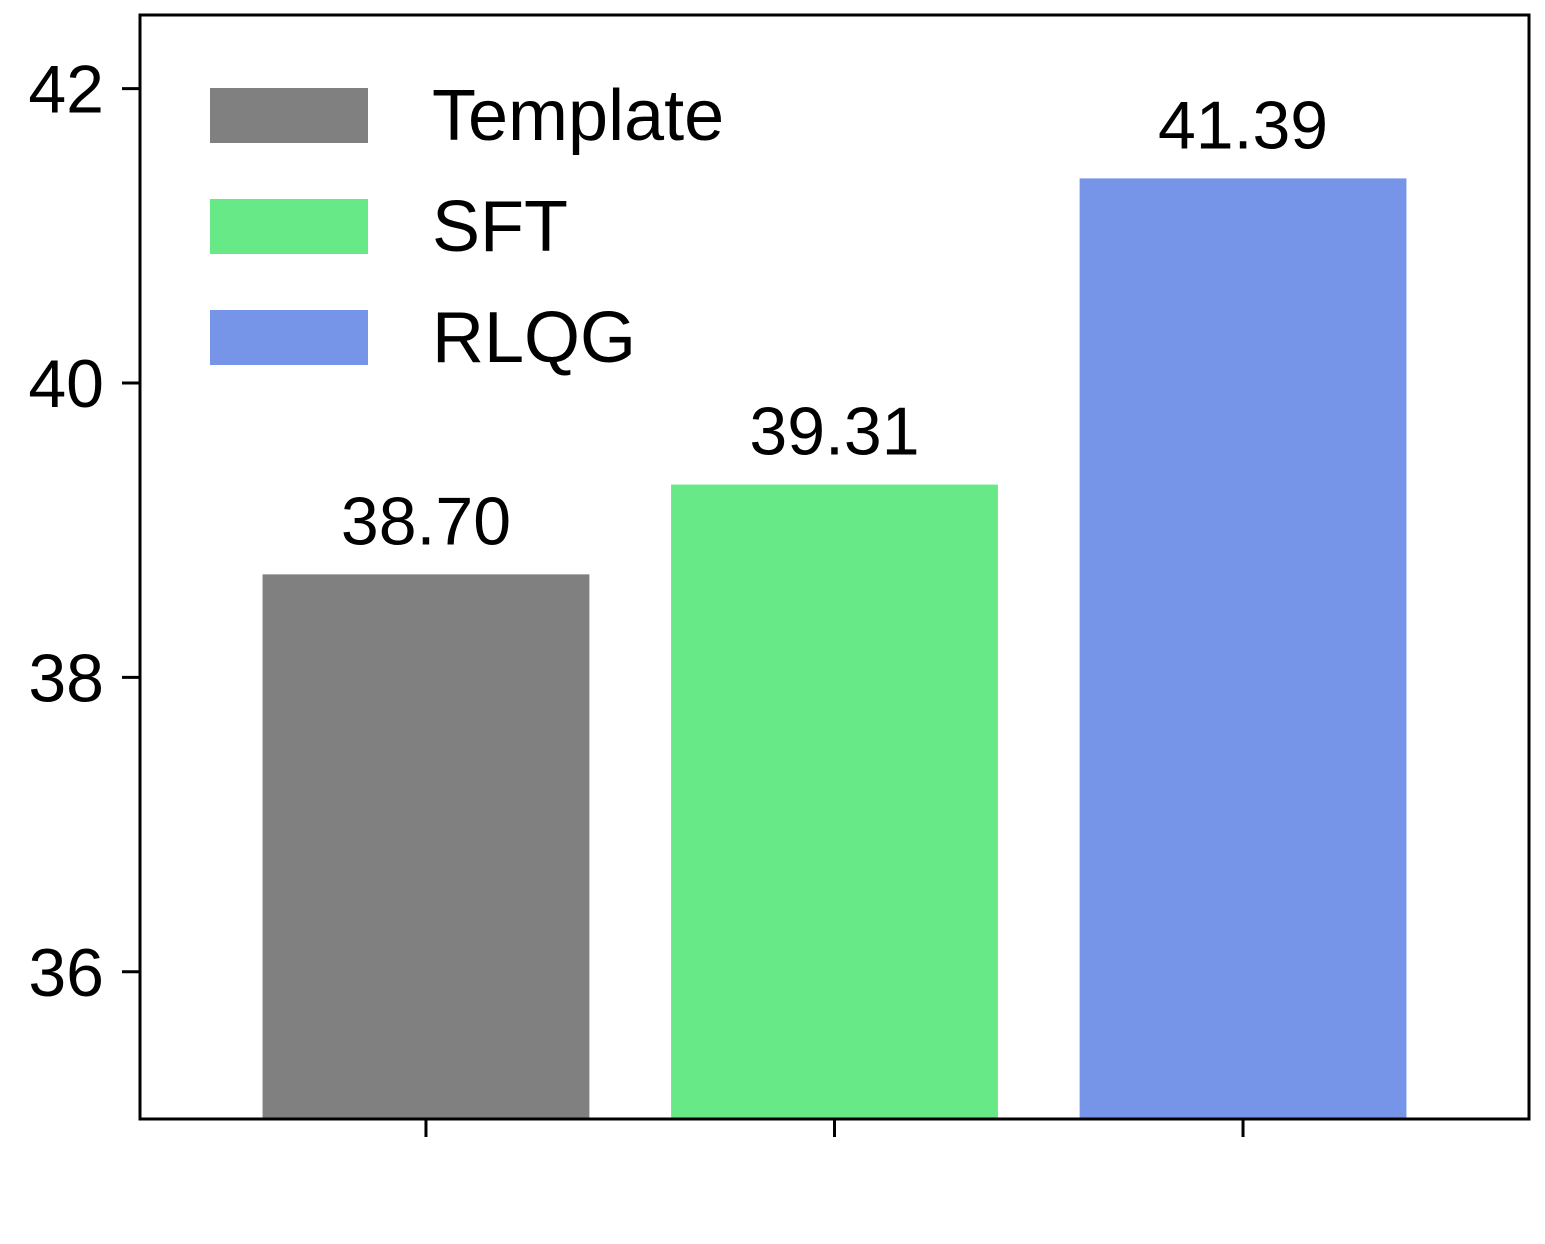 Image resolution: width=1545 pixels, height=1244 pixels. What do you see at coordinates (84, 531) in the screenshot?
I see `y-axis: 36 38 40 42` at bounding box center [84, 531].